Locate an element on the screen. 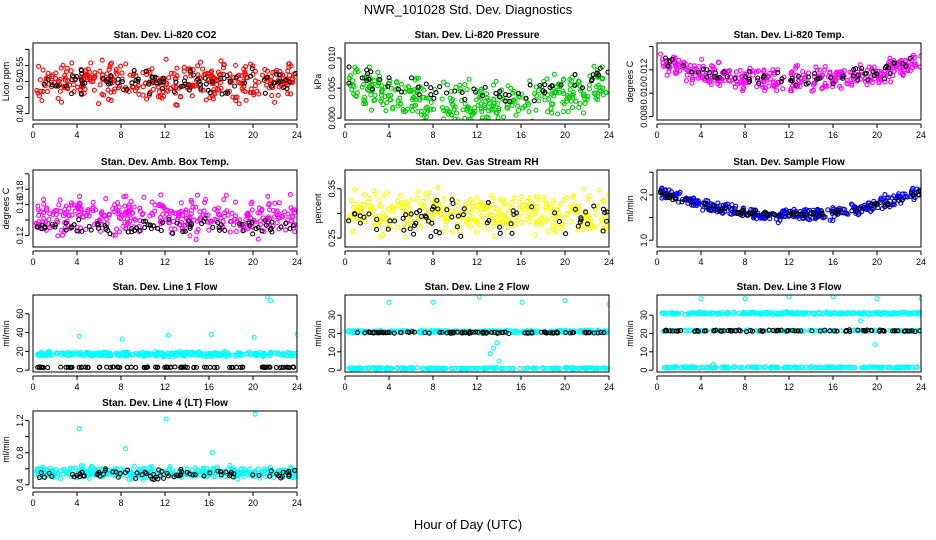 This screenshot has width=936, height=540. panel-title: Stan. Dev. Amb. Box Temp. is located at coordinates (165, 162).